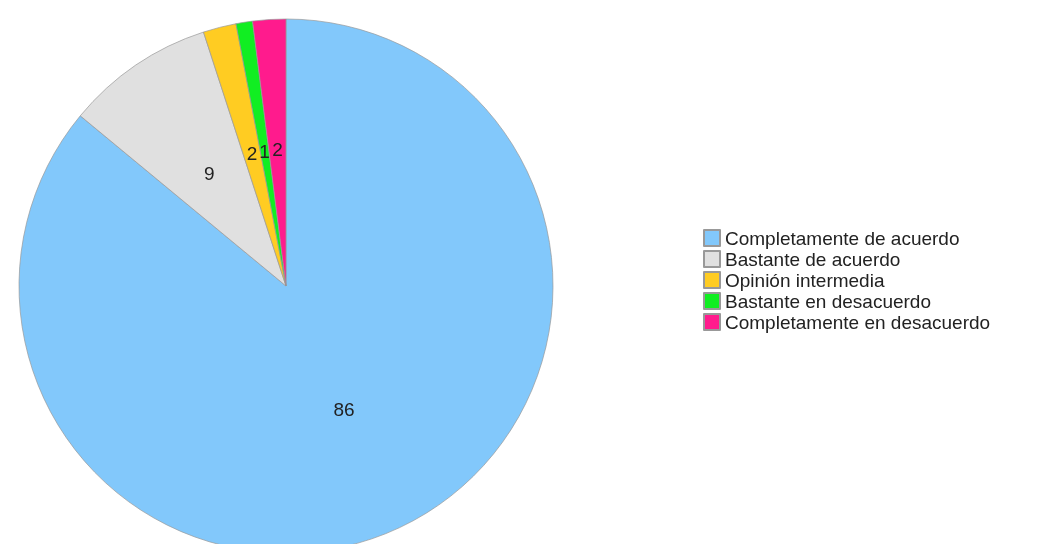 The height and width of the screenshot is (544, 1052). What do you see at coordinates (264, 151) in the screenshot?
I see `data-label: 1` at bounding box center [264, 151].